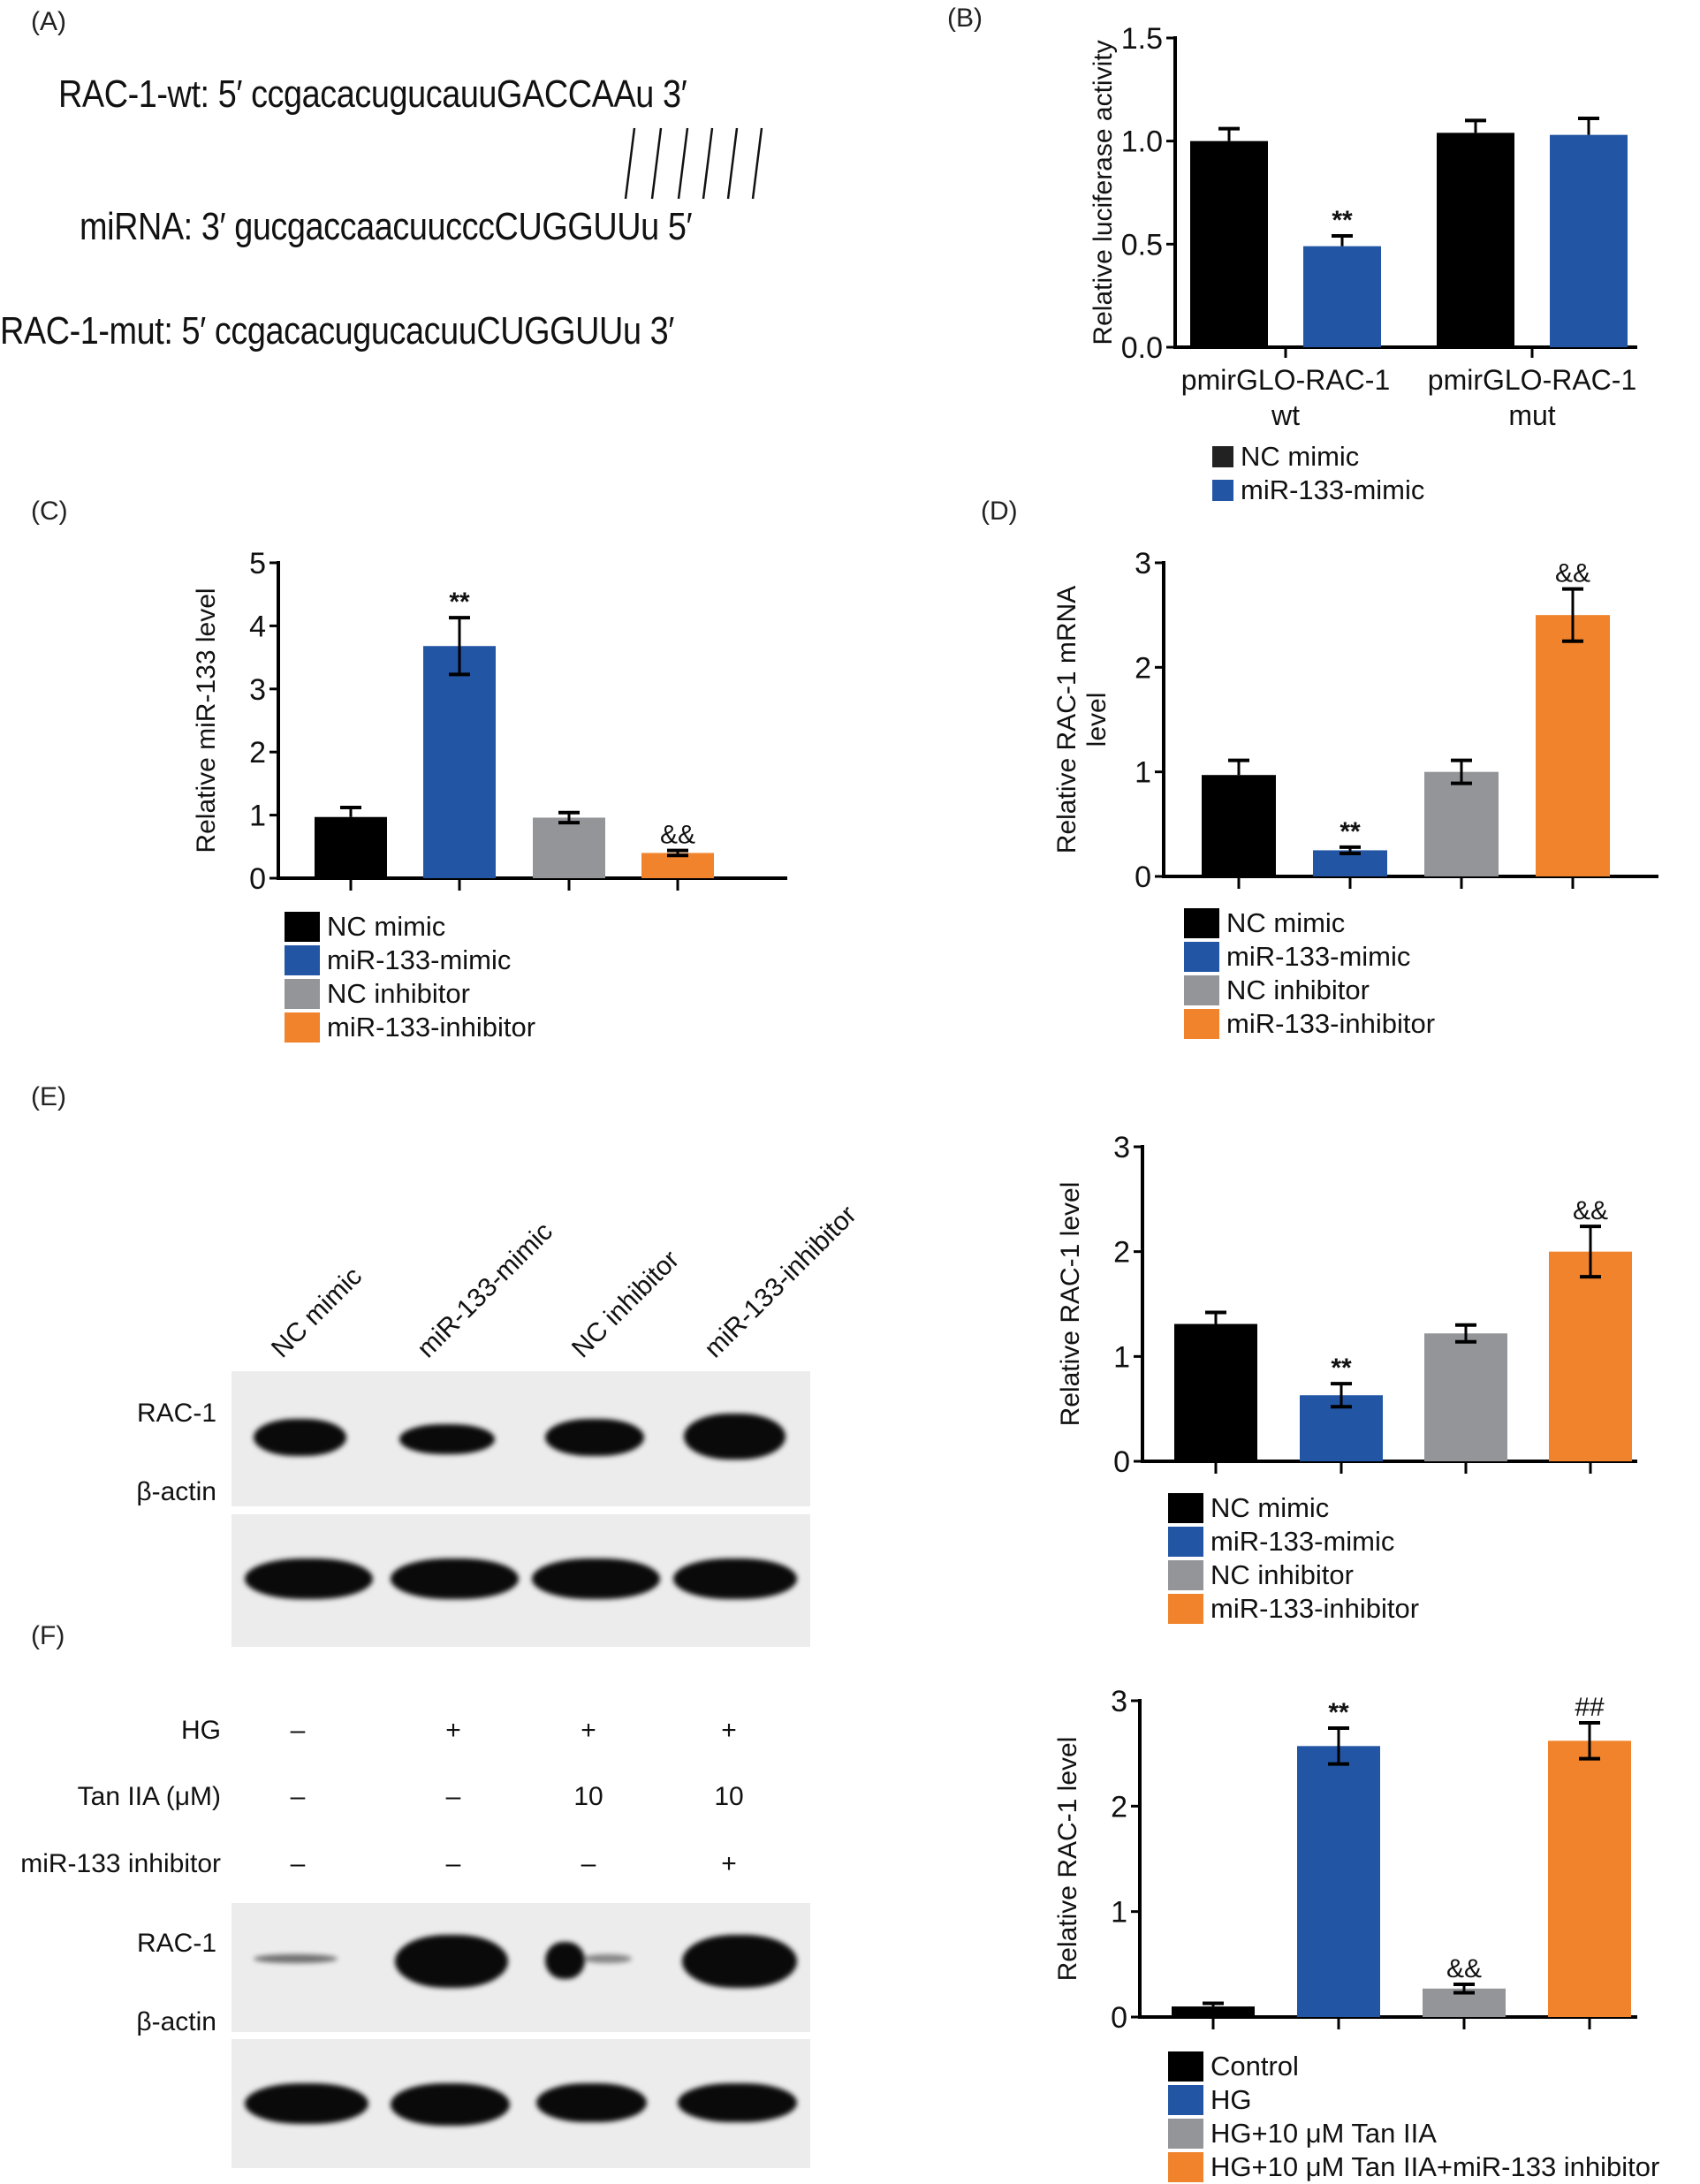 The width and height of the screenshot is (1700, 2184). What do you see at coordinates (1590, 1707) in the screenshot?
I see `significance-label: ##` at bounding box center [1590, 1707].